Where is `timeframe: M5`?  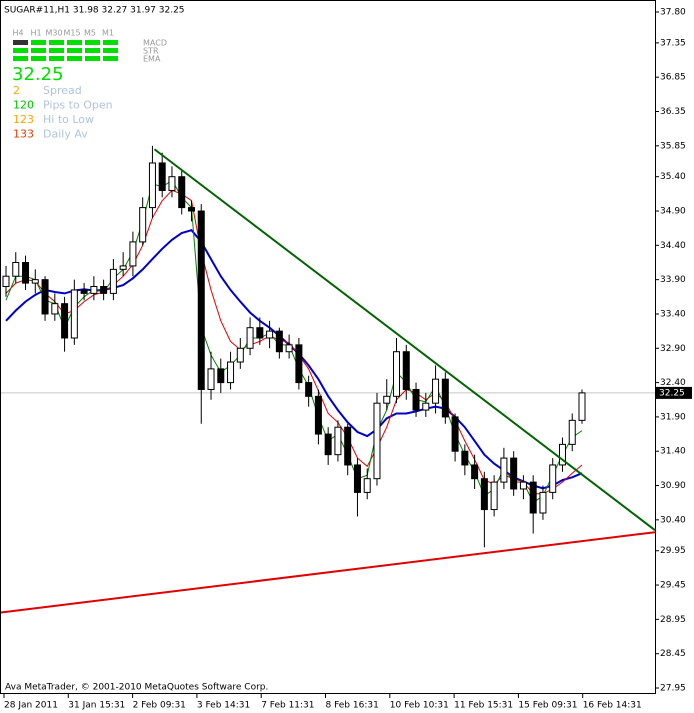
timeframe: M5 is located at coordinates (90, 33).